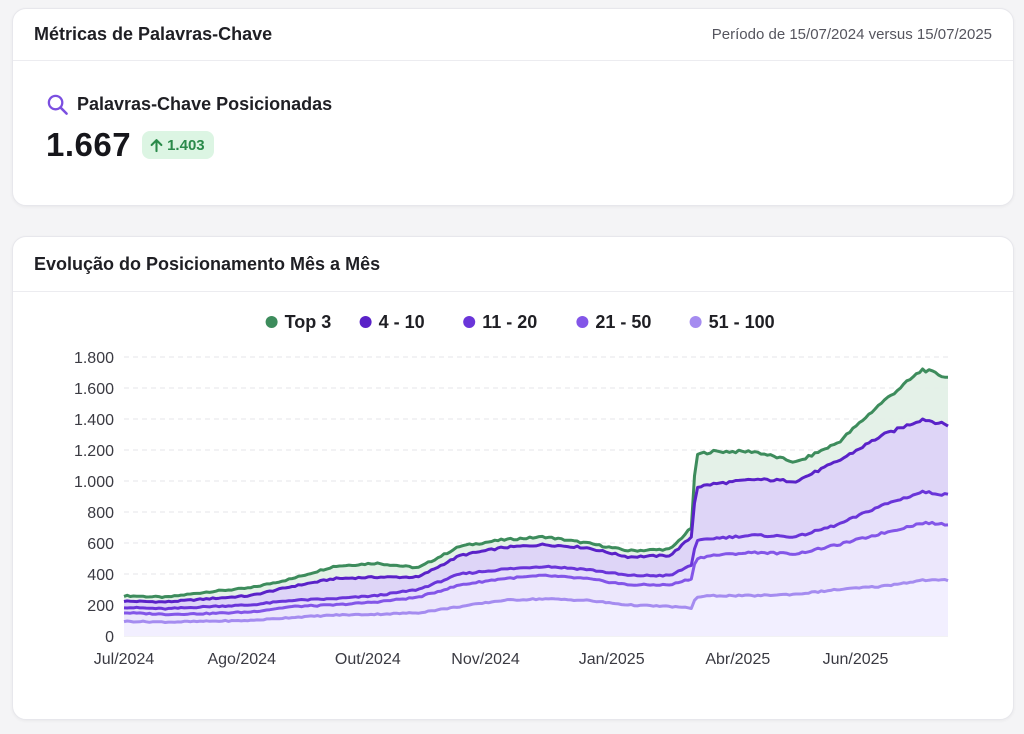 This screenshot has width=1024, height=734. I want to click on y-tick-label: 800, so click(100, 513).